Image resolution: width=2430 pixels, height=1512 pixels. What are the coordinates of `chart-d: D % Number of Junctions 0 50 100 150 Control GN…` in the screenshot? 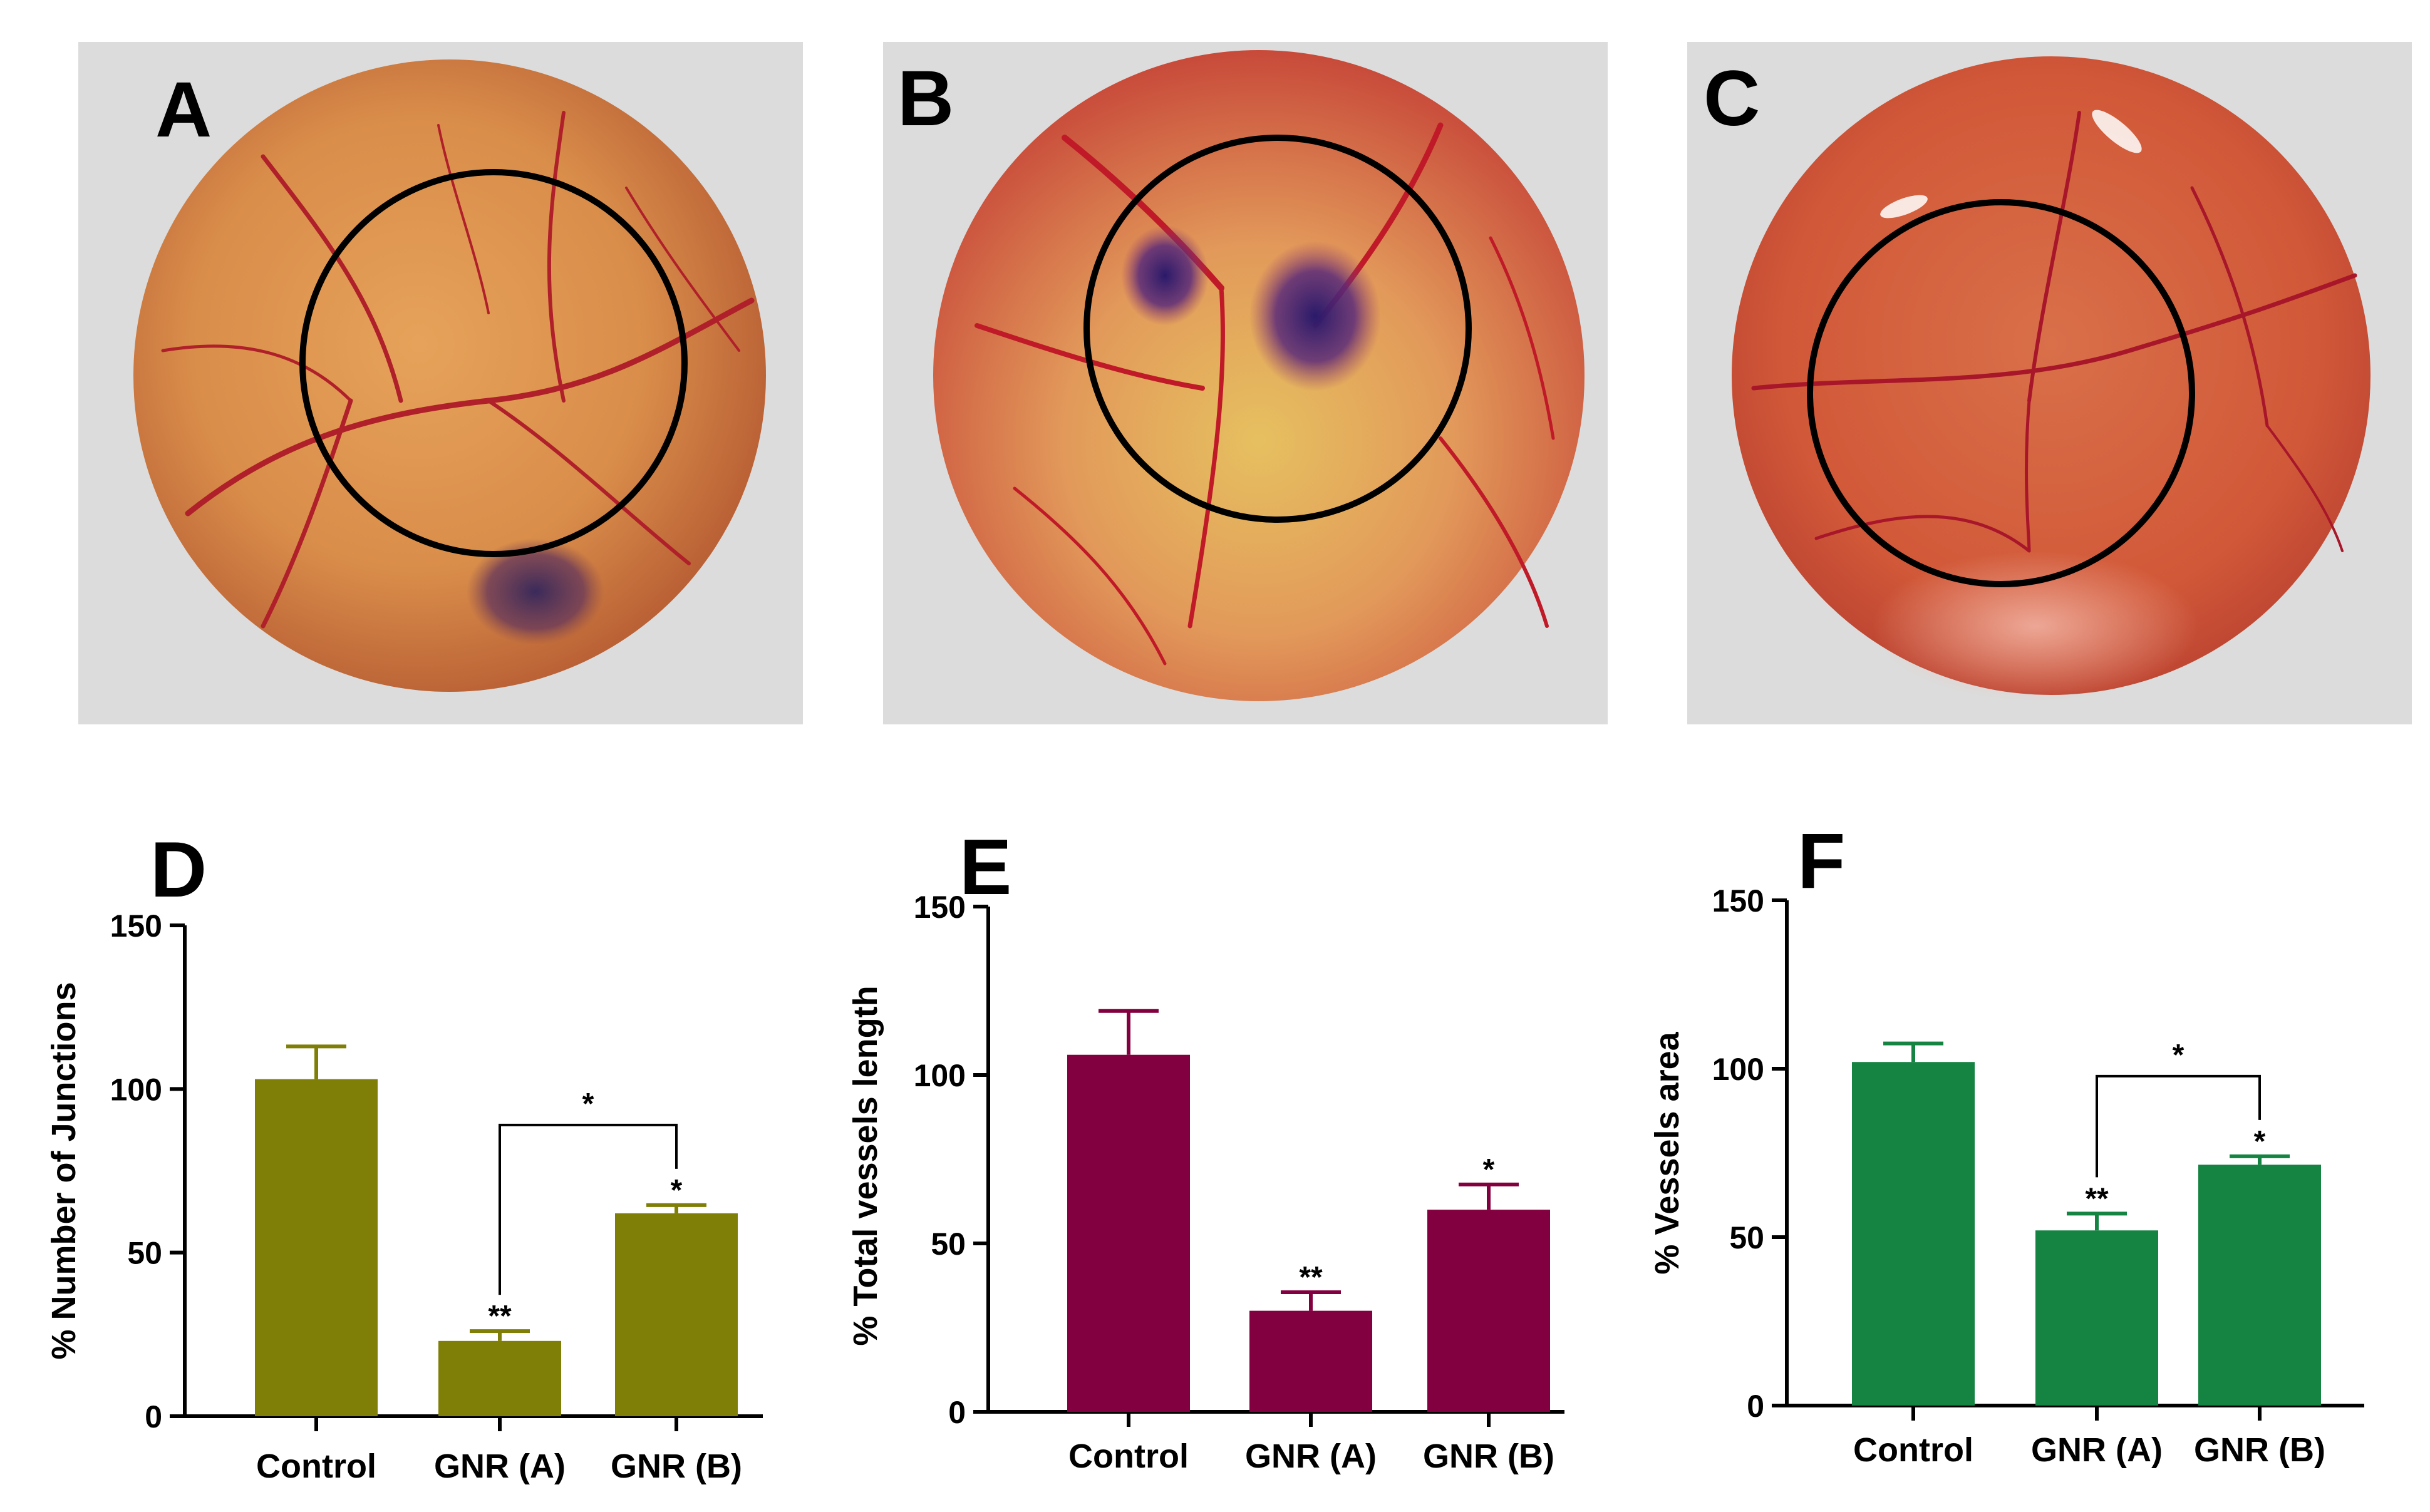 It's located at (404, 1156).